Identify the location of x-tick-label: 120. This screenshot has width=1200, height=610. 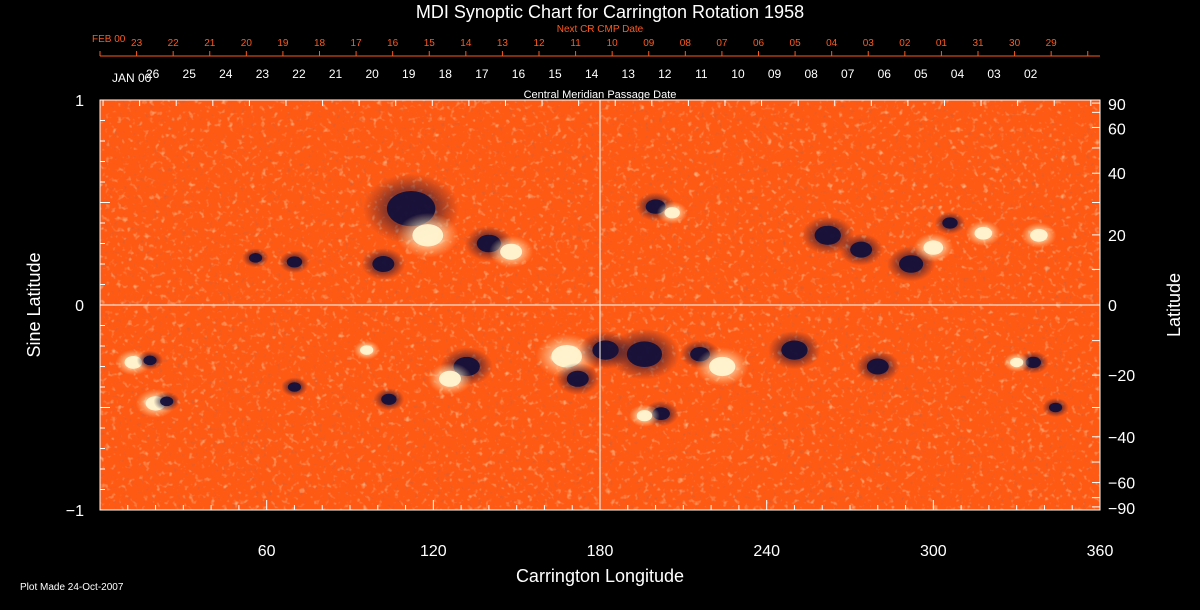
(433, 551).